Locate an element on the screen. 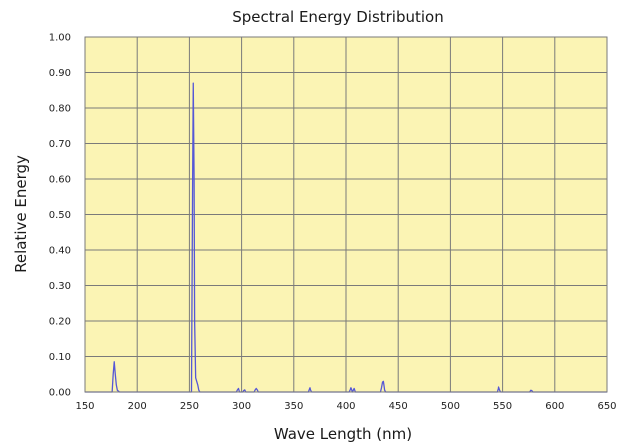 This screenshot has width=625, height=446. x-tick-label: 300 is located at coordinates (241, 406).